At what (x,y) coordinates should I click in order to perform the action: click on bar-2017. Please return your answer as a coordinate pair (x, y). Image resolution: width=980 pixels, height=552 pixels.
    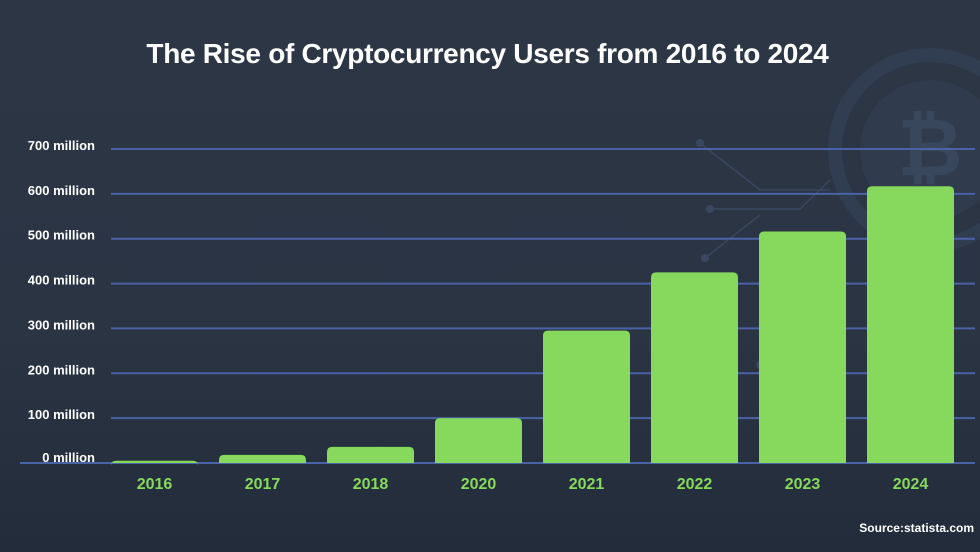
    Looking at the image, I should click on (262, 458).